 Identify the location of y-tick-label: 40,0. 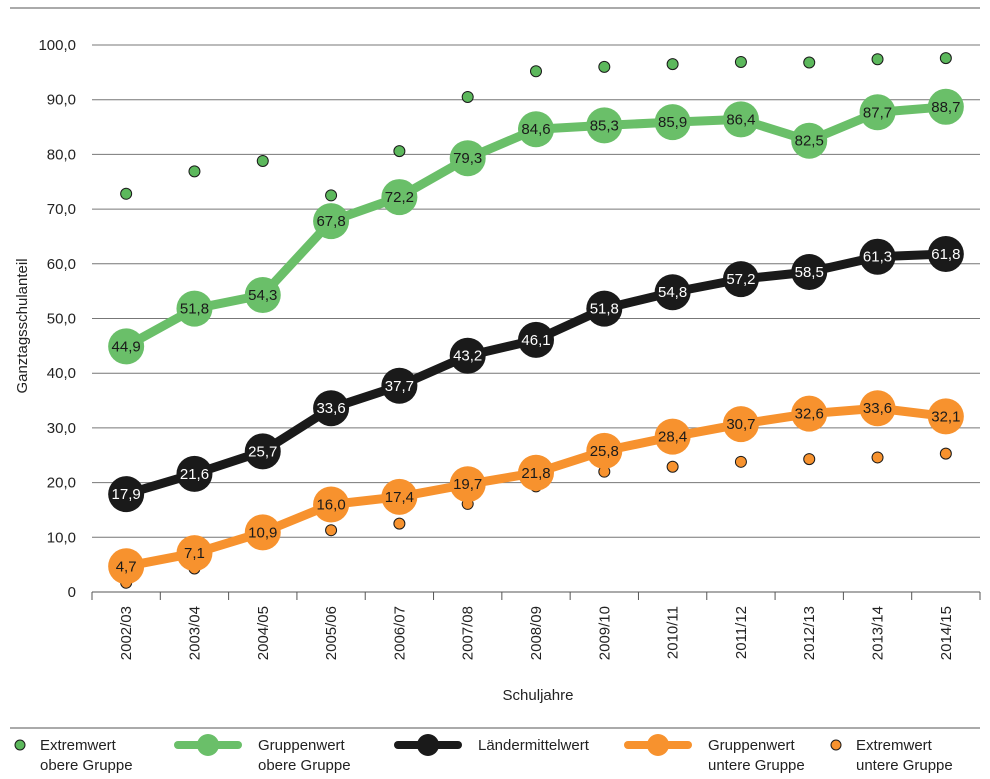
(61, 373).